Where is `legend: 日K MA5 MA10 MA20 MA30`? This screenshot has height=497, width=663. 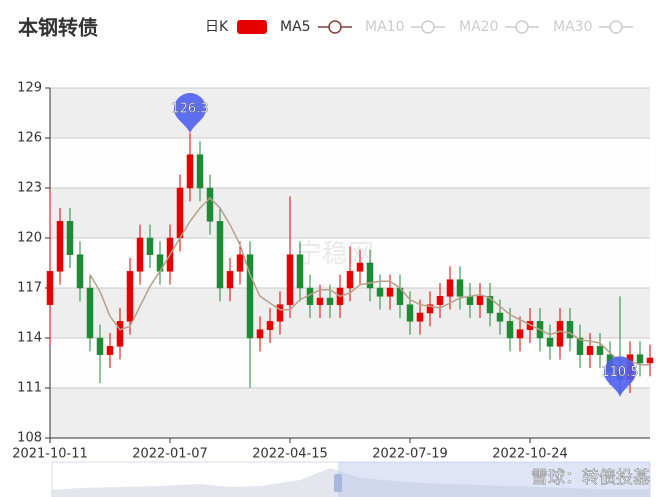 legend: 日K MA5 MA10 MA20 MA30 is located at coordinates (419, 27).